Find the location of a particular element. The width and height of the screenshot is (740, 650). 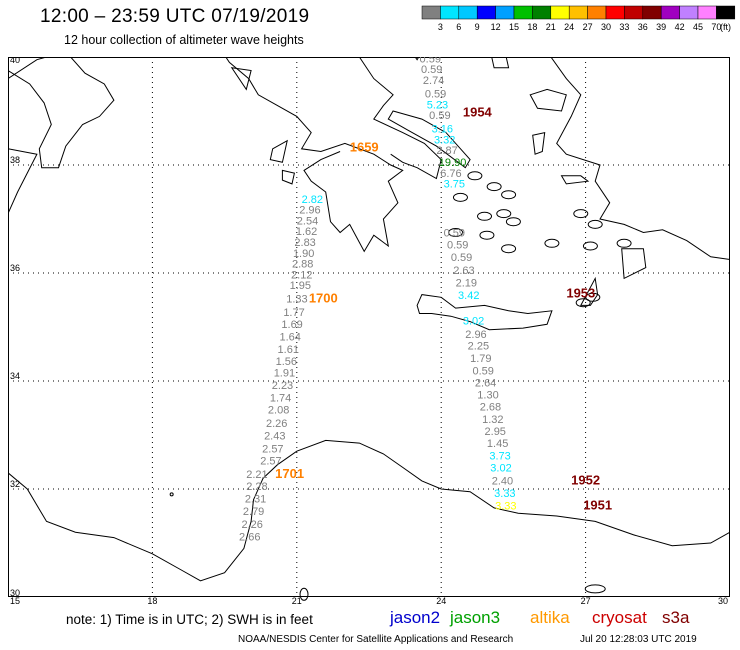

color-scale-tick-label: 21 is located at coordinates (550, 27).